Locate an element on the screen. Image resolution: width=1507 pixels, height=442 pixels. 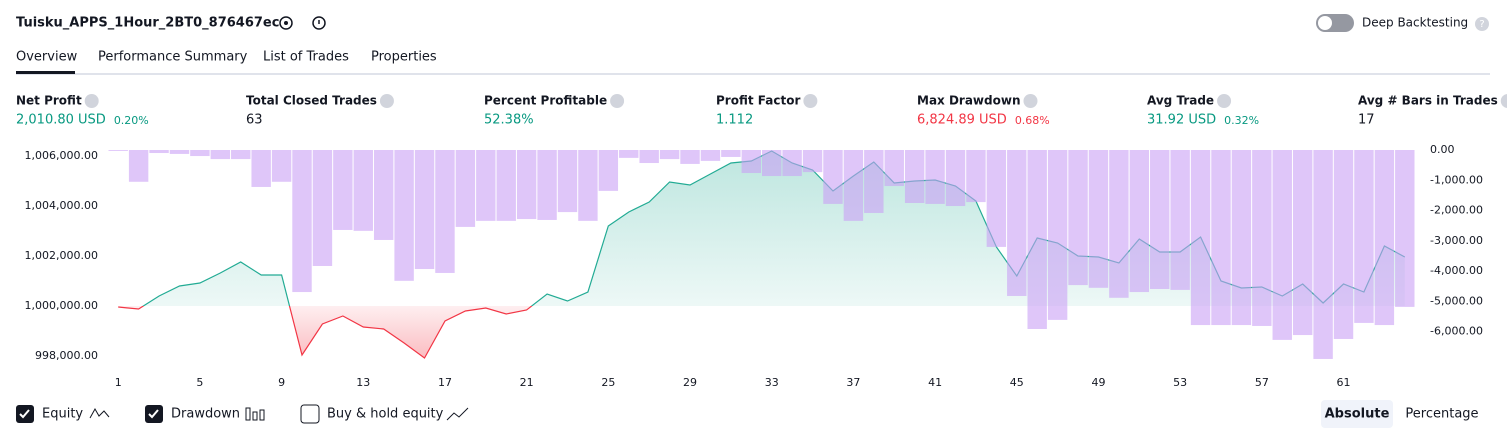
button: Absolute is located at coordinates (1357, 414).